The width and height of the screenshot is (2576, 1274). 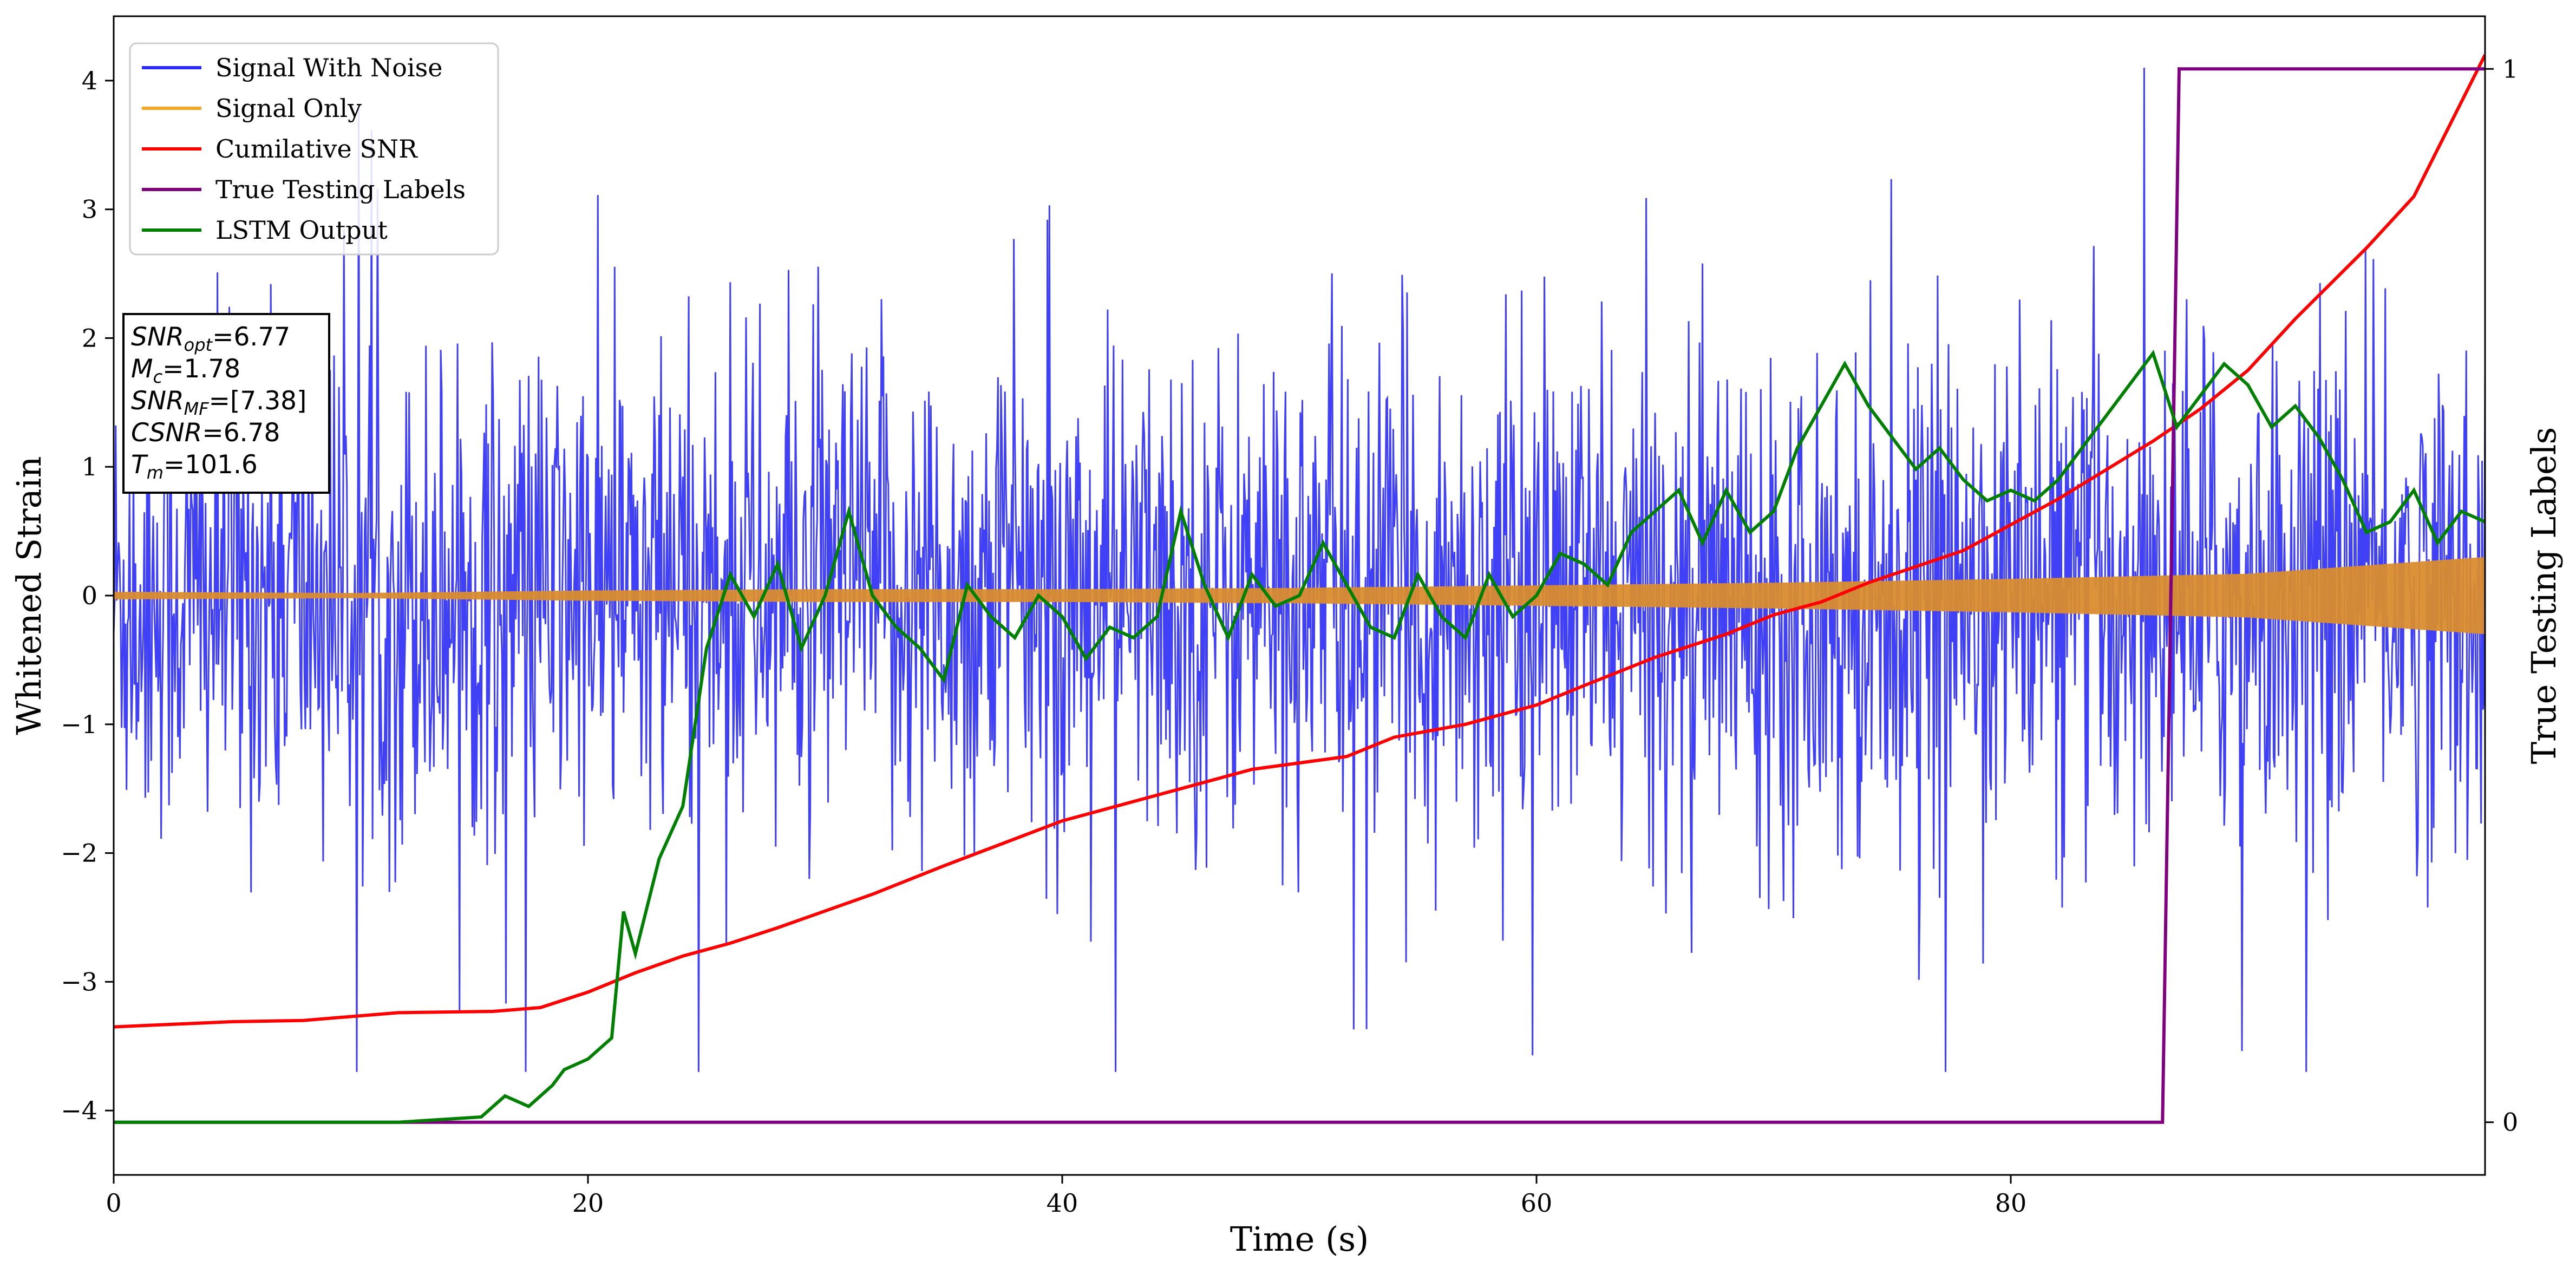 I want to click on legend-label: Cumilative SNR, so click(x=316, y=149).